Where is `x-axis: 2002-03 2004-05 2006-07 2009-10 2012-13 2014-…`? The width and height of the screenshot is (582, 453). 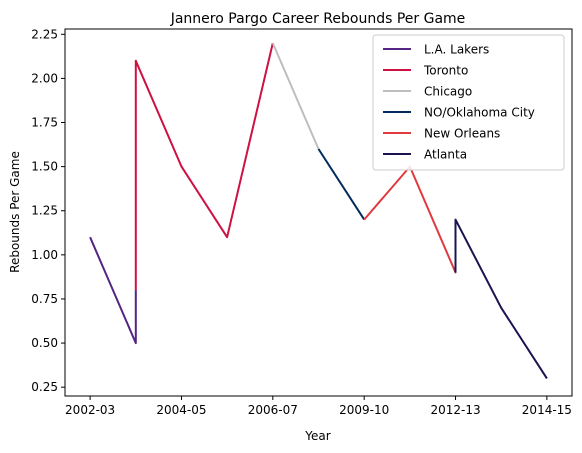 x-axis: 2002-03 2004-05 2006-07 2009-10 2012-13 2014-… is located at coordinates (318, 406).